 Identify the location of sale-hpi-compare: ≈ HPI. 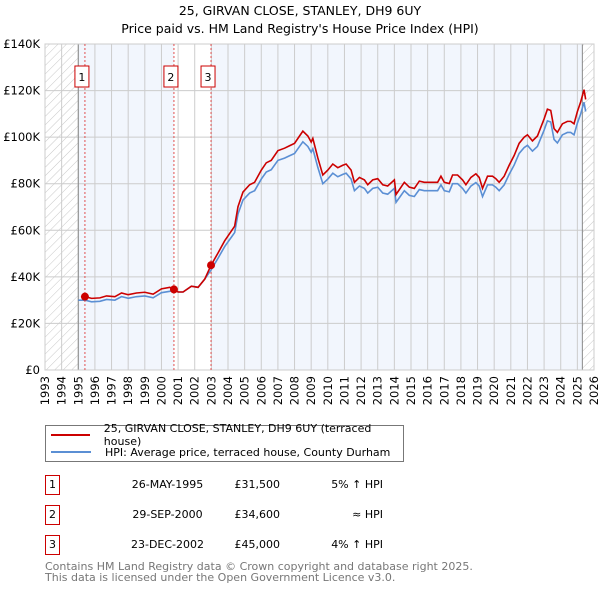
(367, 514).